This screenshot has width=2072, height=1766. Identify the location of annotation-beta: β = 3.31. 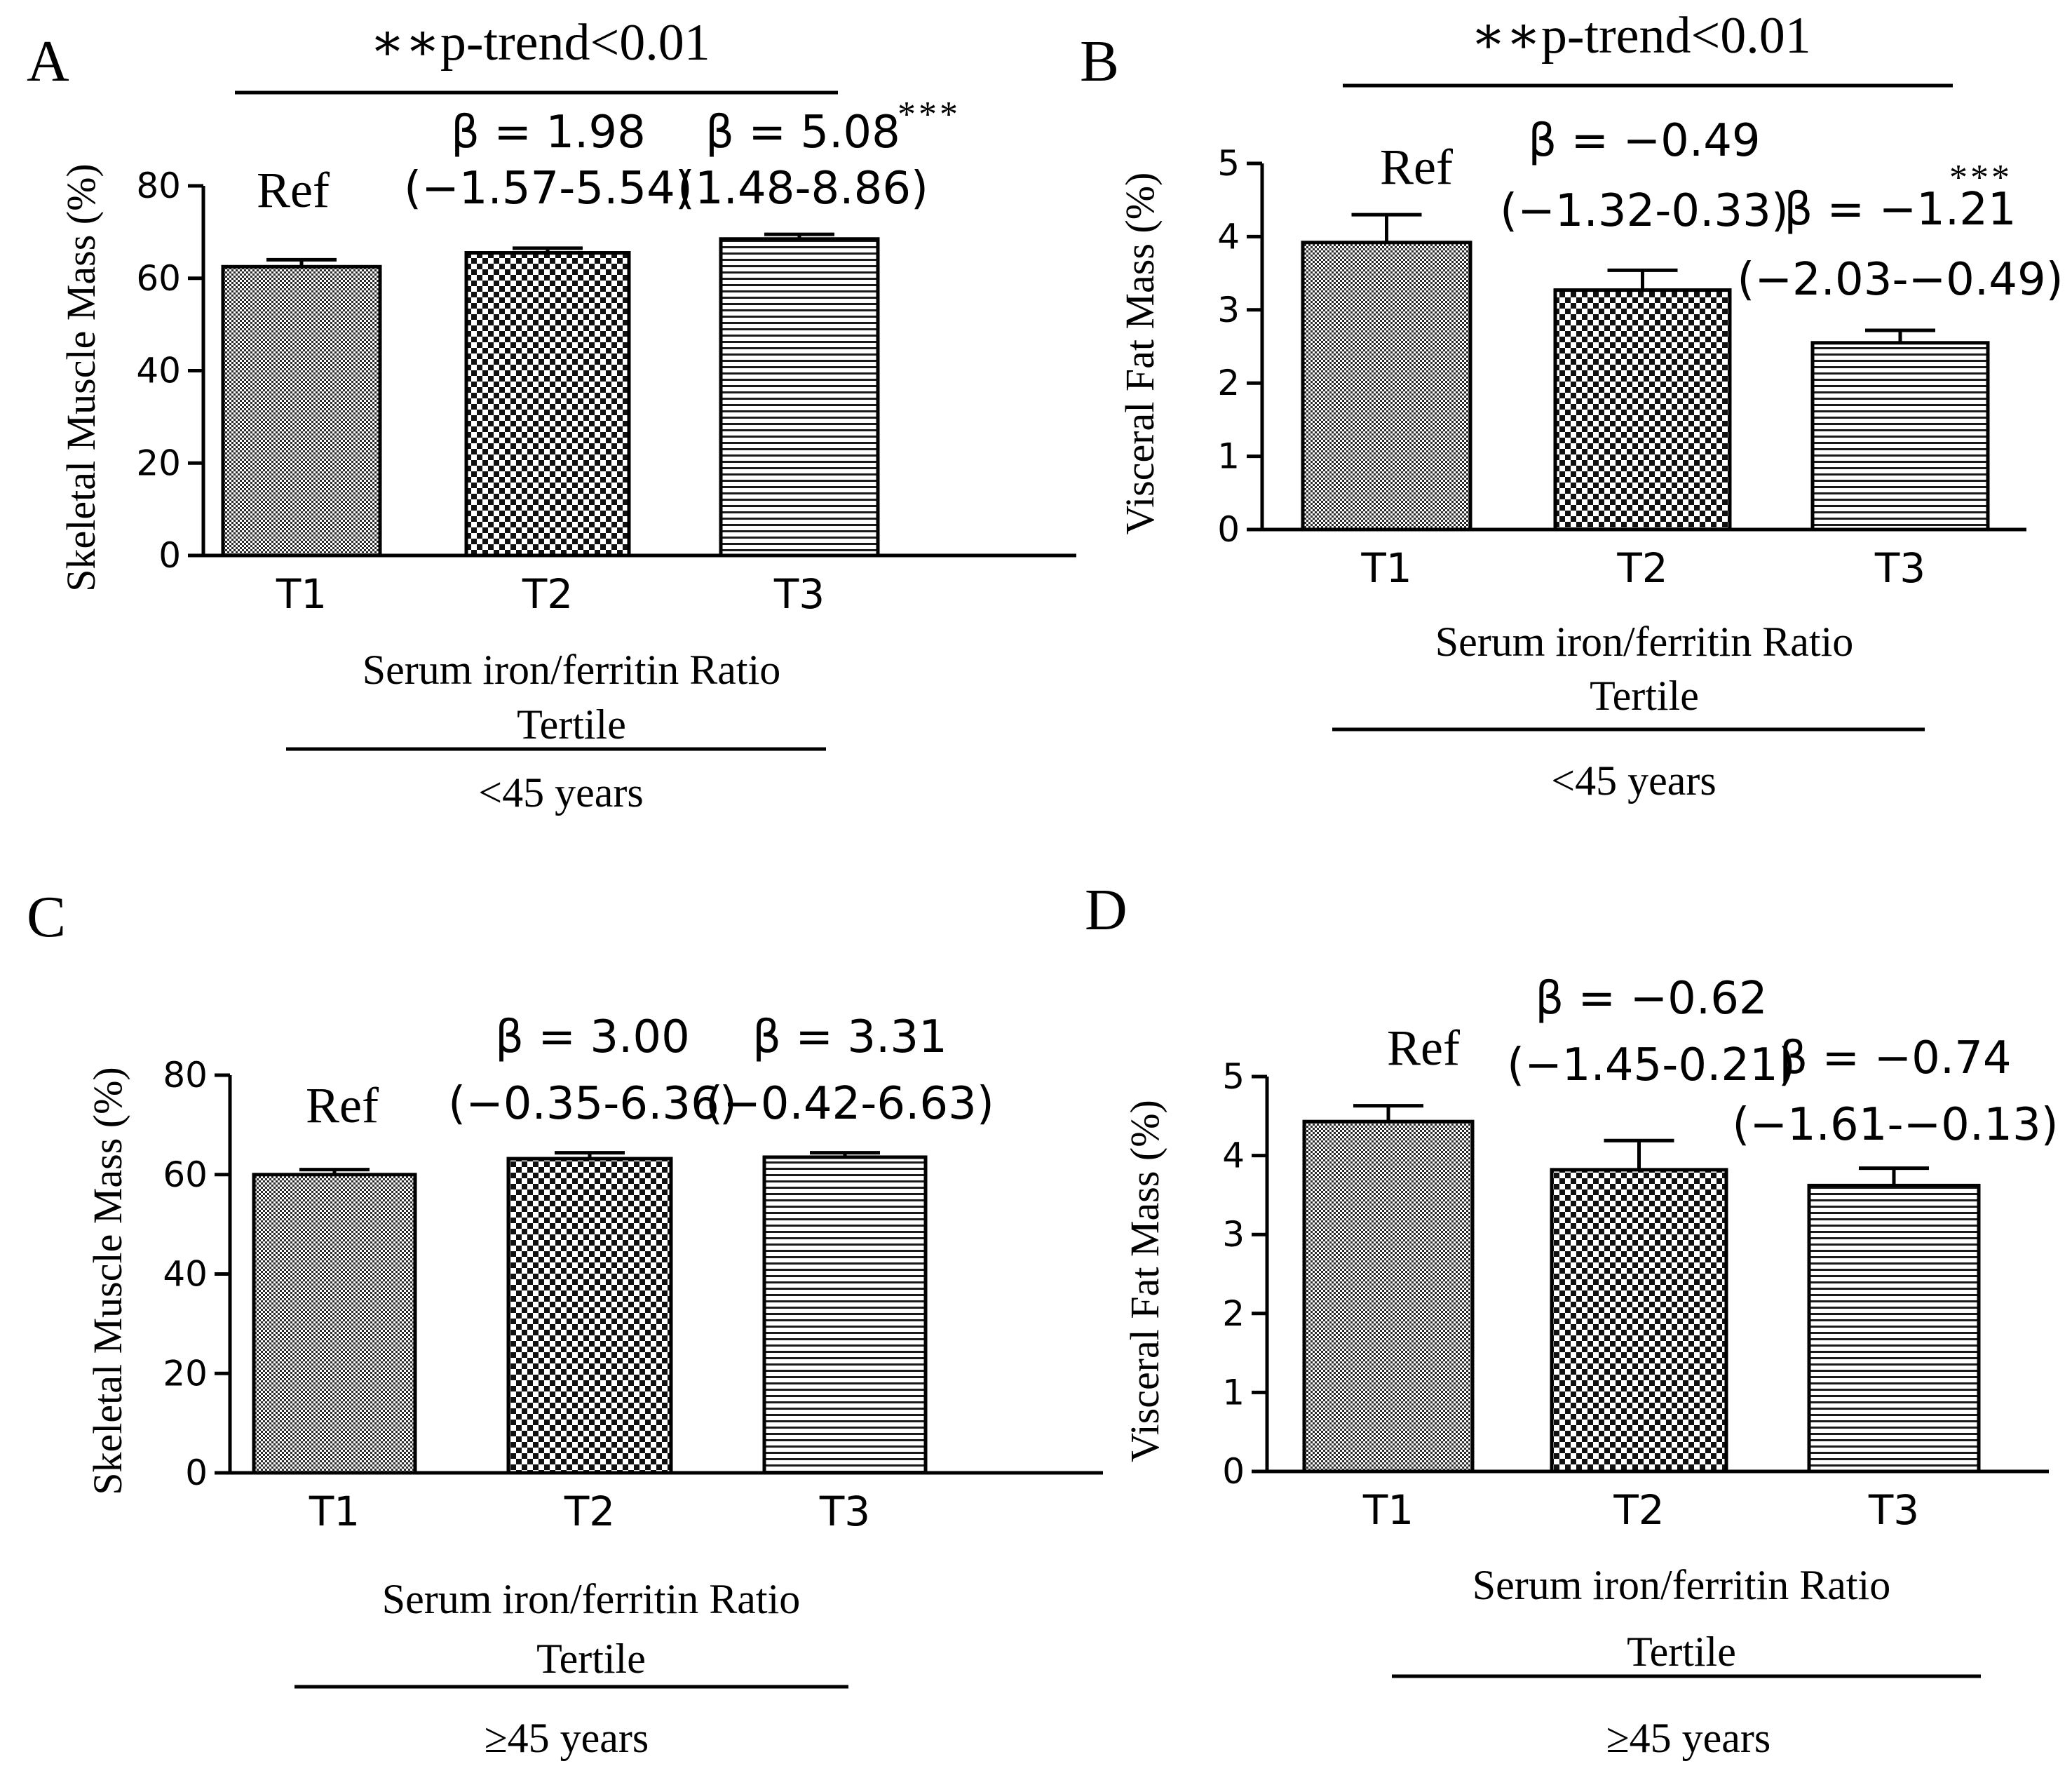
(850, 1037).